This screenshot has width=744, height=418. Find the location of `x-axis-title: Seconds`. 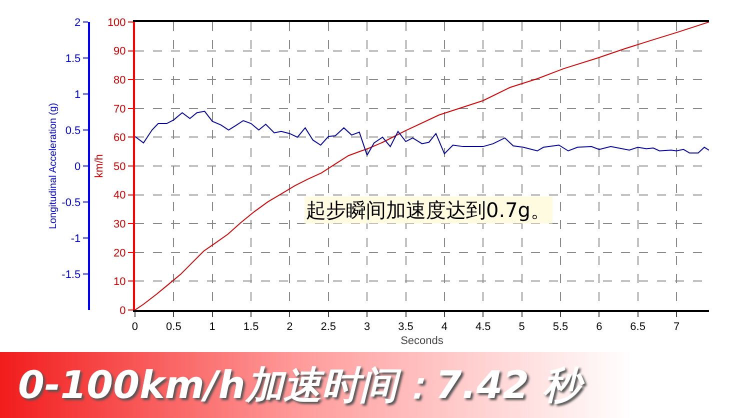

x-axis-title: Seconds is located at coordinates (422, 340).